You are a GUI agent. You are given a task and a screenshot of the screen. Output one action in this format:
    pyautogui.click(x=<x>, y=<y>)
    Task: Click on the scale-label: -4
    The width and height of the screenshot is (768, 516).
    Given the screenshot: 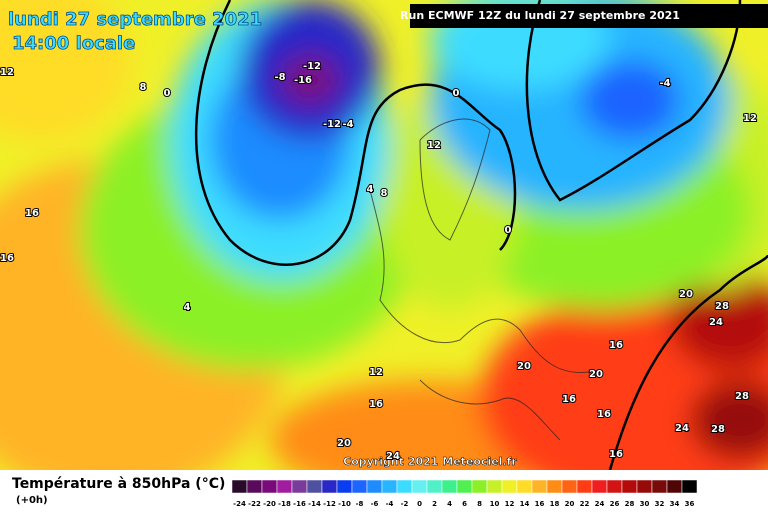 What is the action you would take?
    pyautogui.click(x=390, y=504)
    